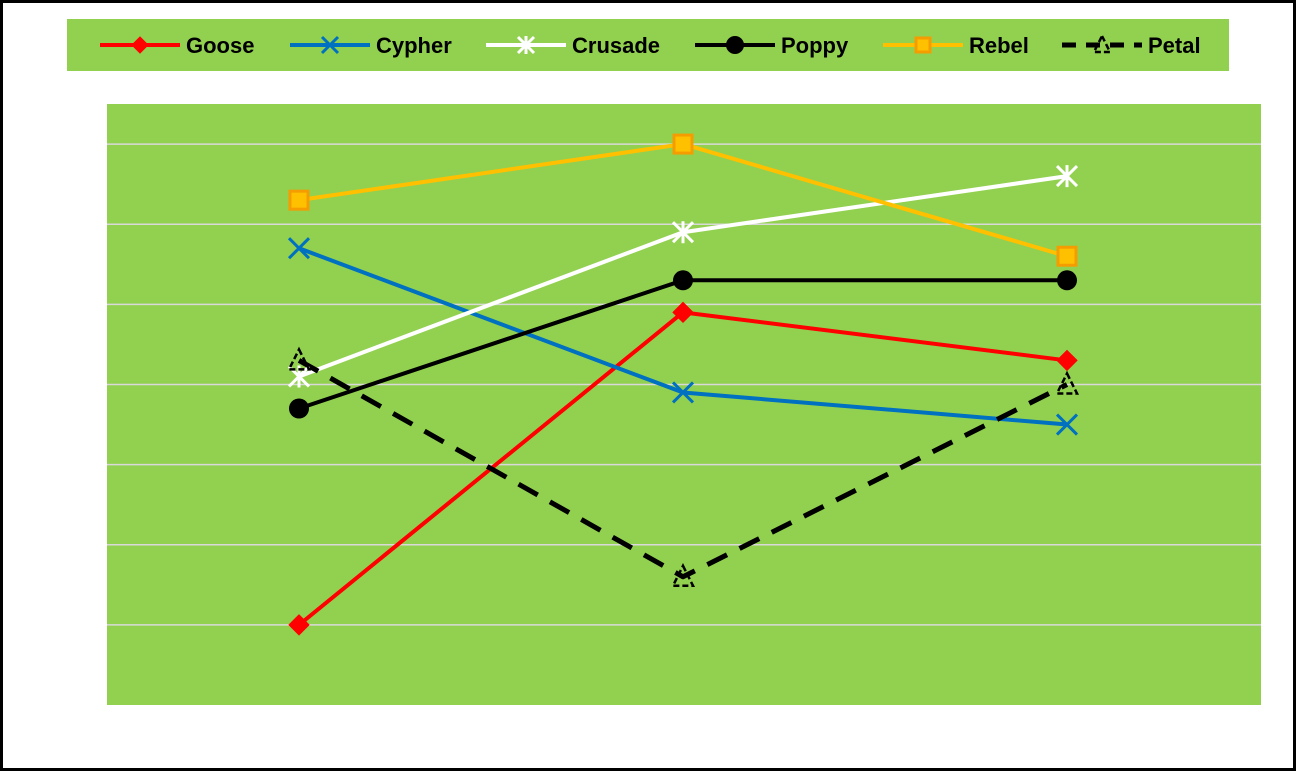 This screenshot has width=1296, height=771. Describe the element at coordinates (140, 45) in the screenshot. I see `legend-marker-goose` at that location.